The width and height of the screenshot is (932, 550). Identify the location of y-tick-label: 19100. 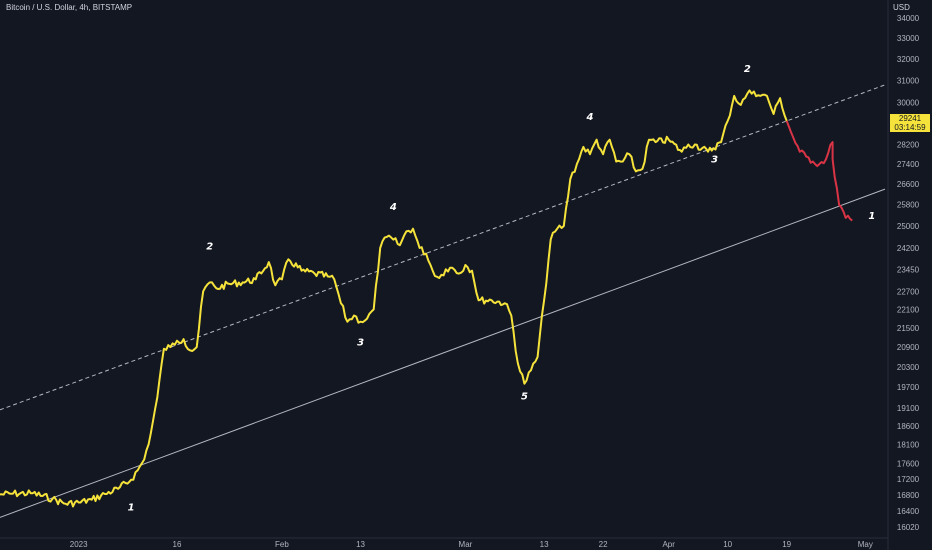
(908, 408).